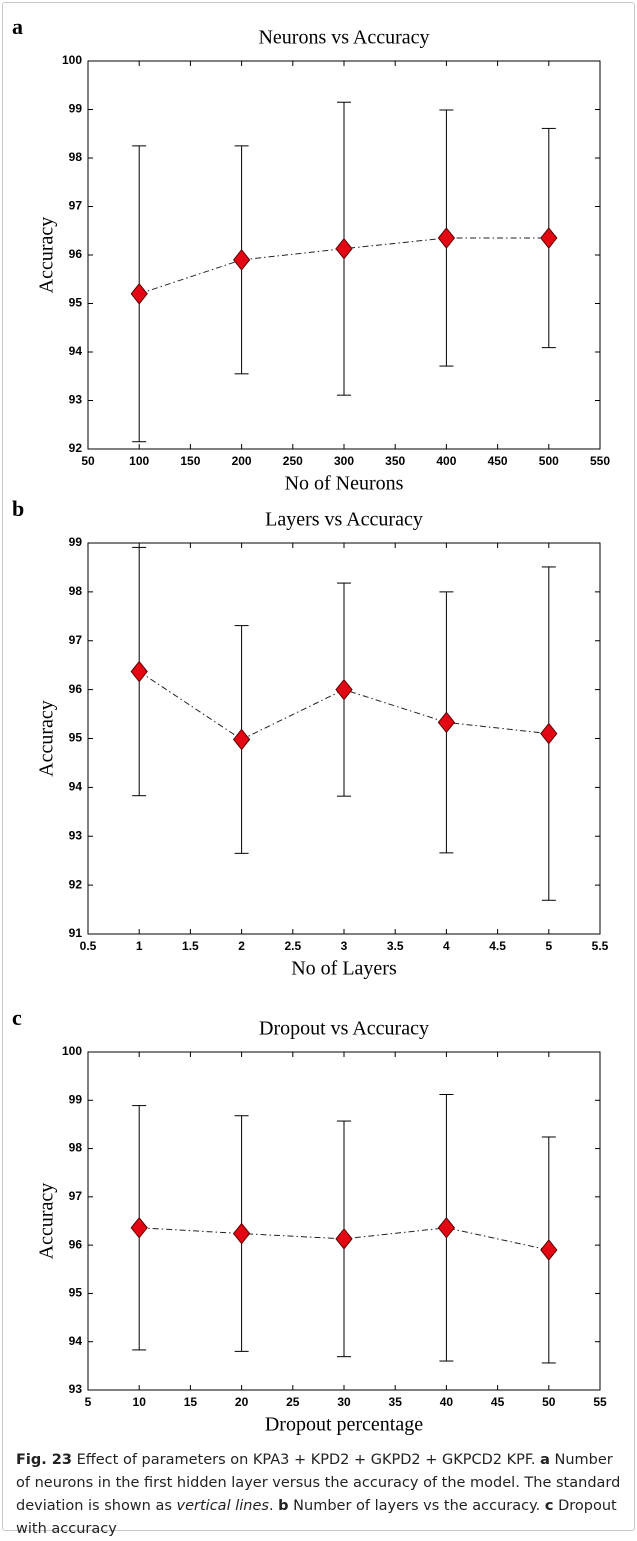  What do you see at coordinates (190, 461) in the screenshot?
I see `x-tick-label: 150` at bounding box center [190, 461].